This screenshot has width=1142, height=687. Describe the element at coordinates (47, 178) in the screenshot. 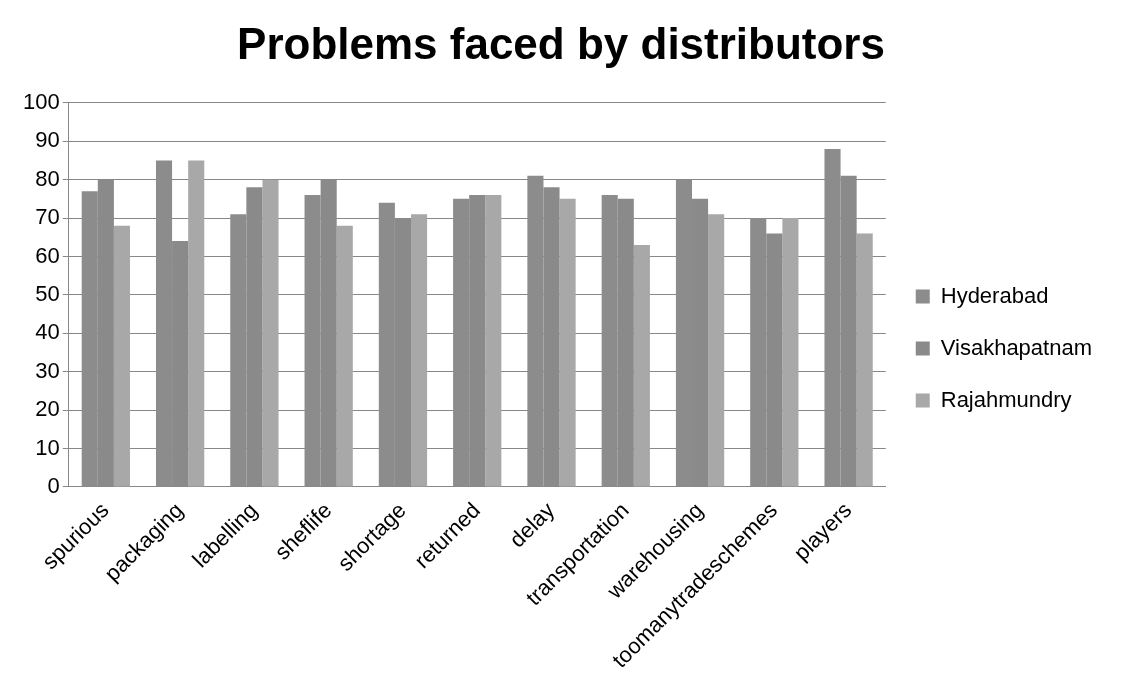

I see `y-tick-label: 80` at that location.